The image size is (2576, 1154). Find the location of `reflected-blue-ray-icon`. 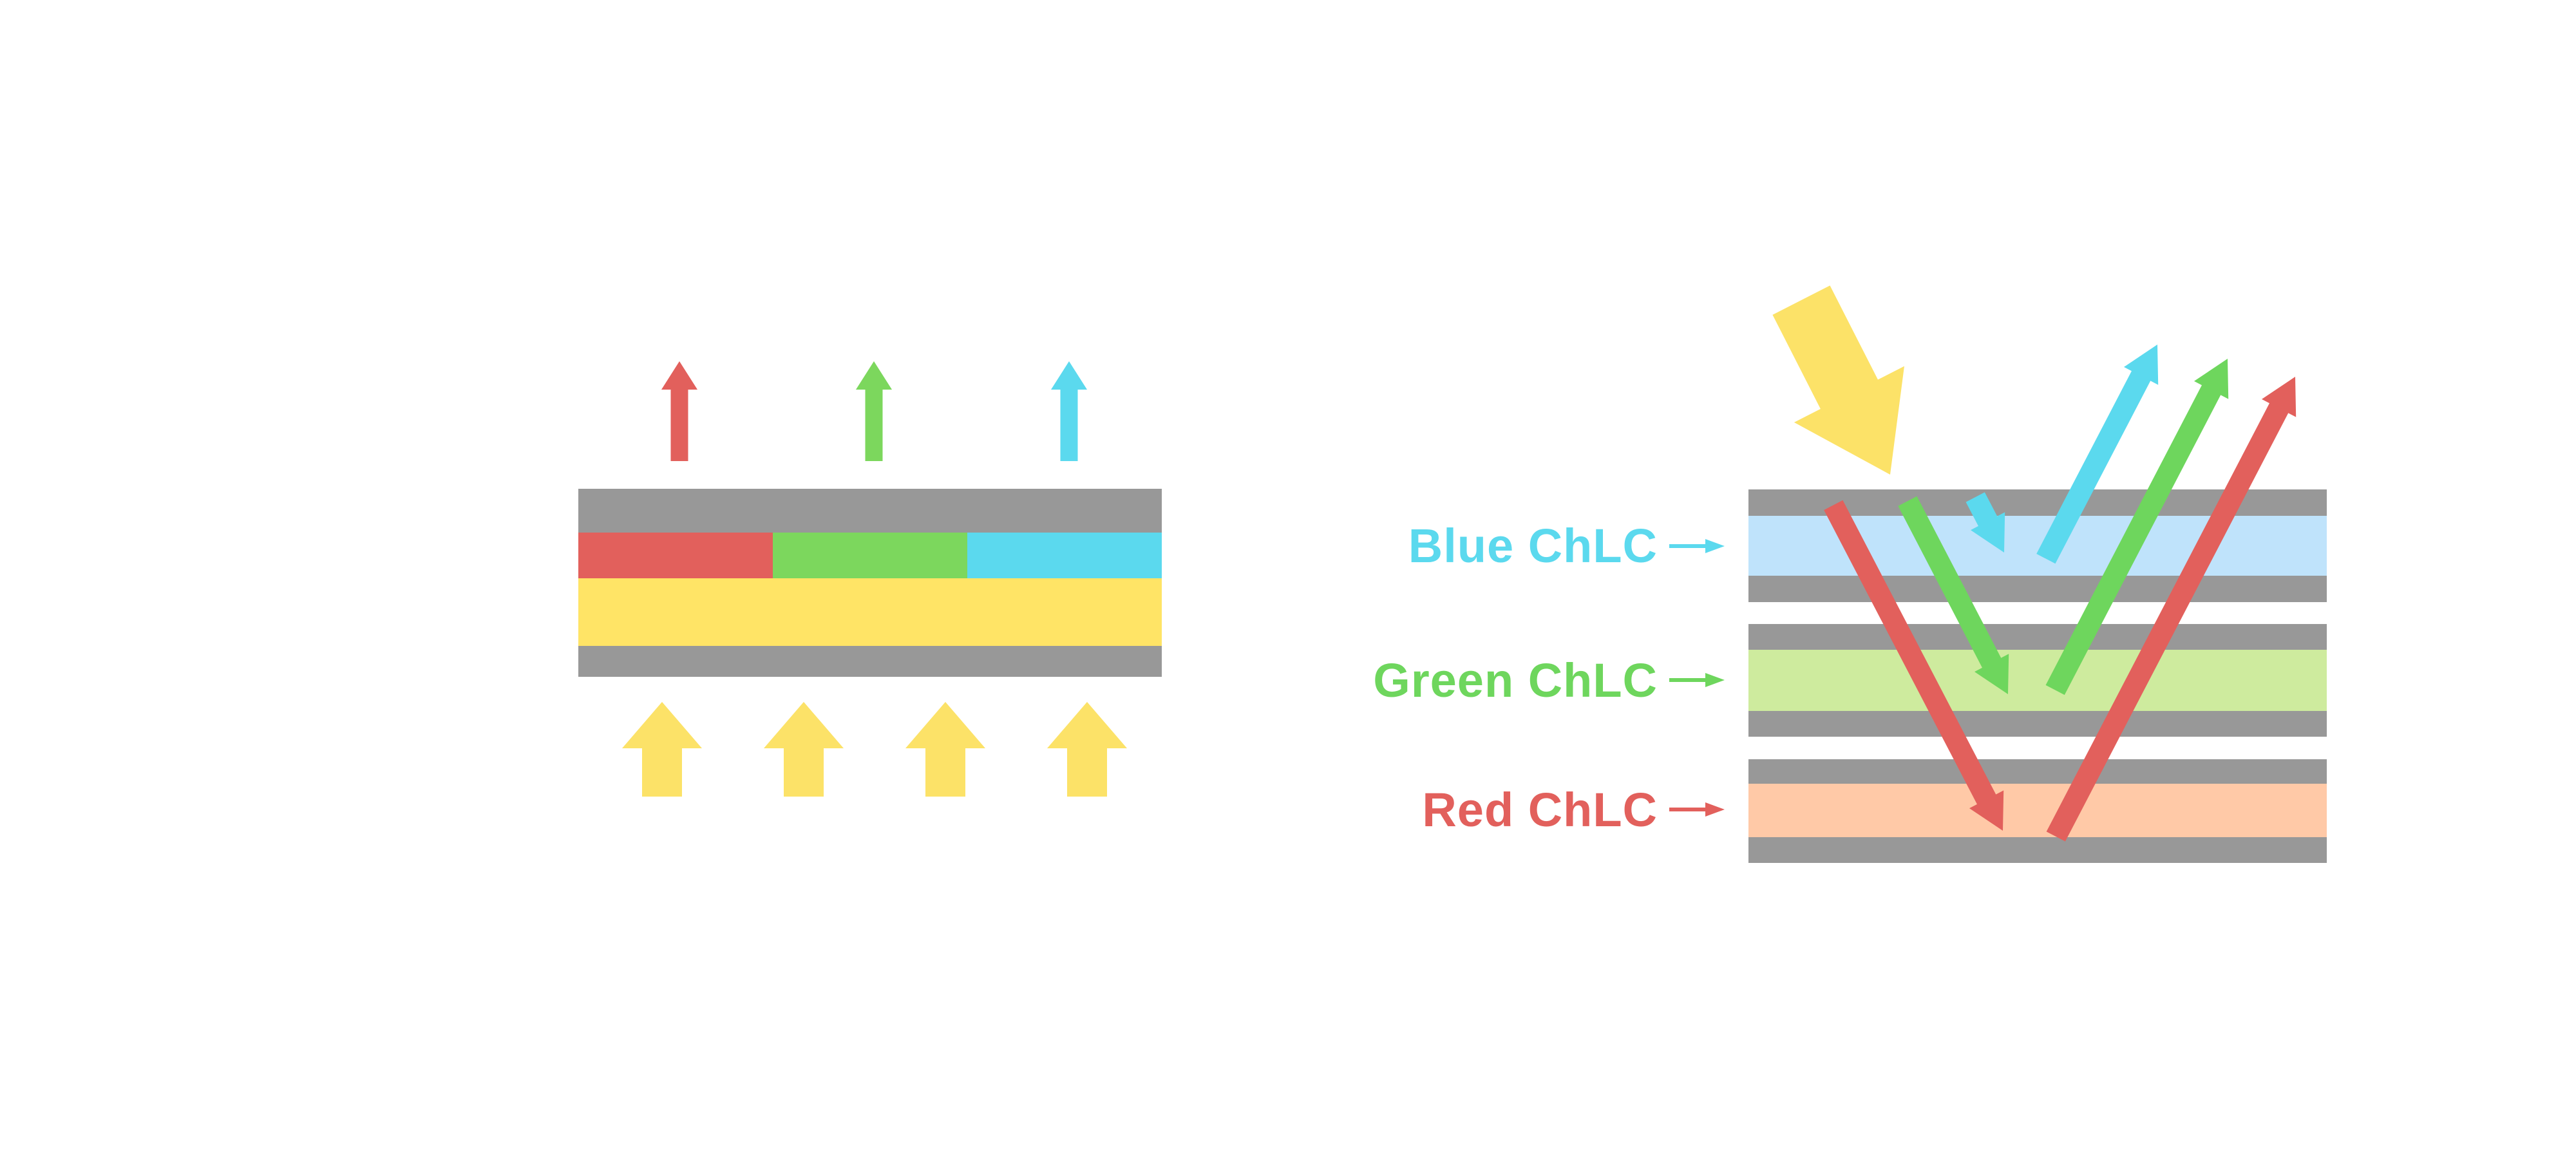

reflected-blue-ray-icon is located at coordinates (2097, 454).